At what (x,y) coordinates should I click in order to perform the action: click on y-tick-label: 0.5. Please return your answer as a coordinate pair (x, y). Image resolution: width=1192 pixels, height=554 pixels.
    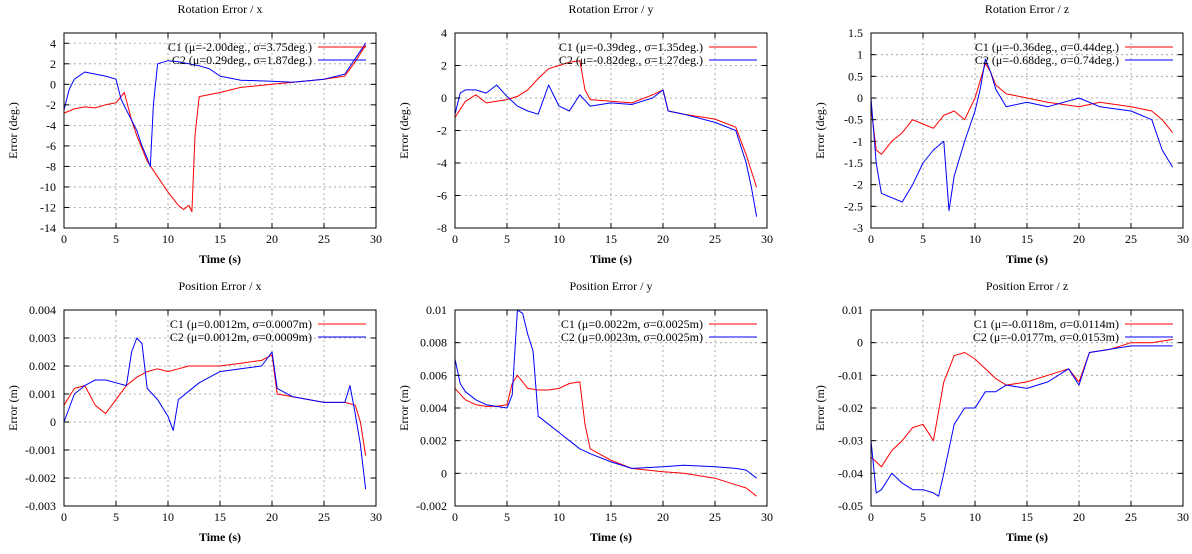
    Looking at the image, I should click on (855, 76).